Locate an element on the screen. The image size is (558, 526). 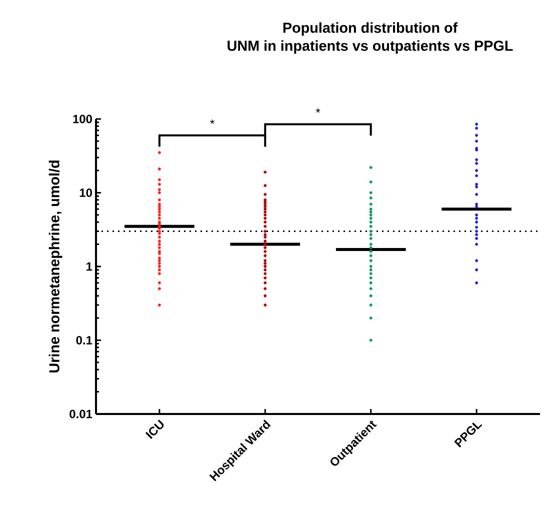
annotation: * is located at coordinates (212, 122).